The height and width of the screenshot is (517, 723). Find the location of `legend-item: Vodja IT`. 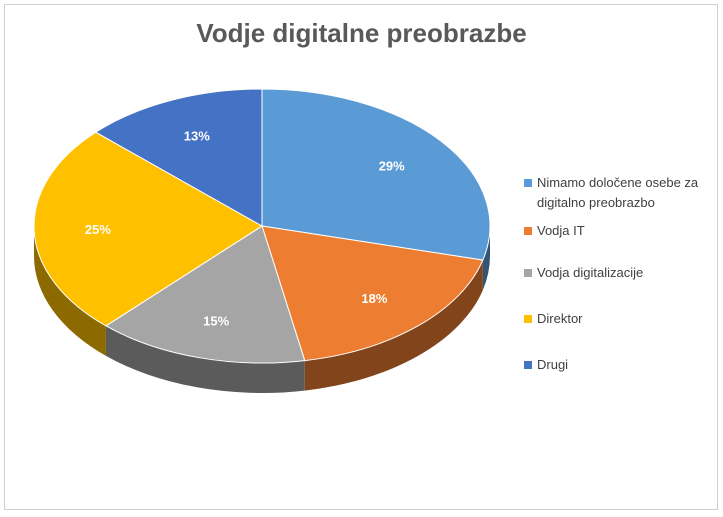

legend-item: Vodja IT is located at coordinates (554, 231).